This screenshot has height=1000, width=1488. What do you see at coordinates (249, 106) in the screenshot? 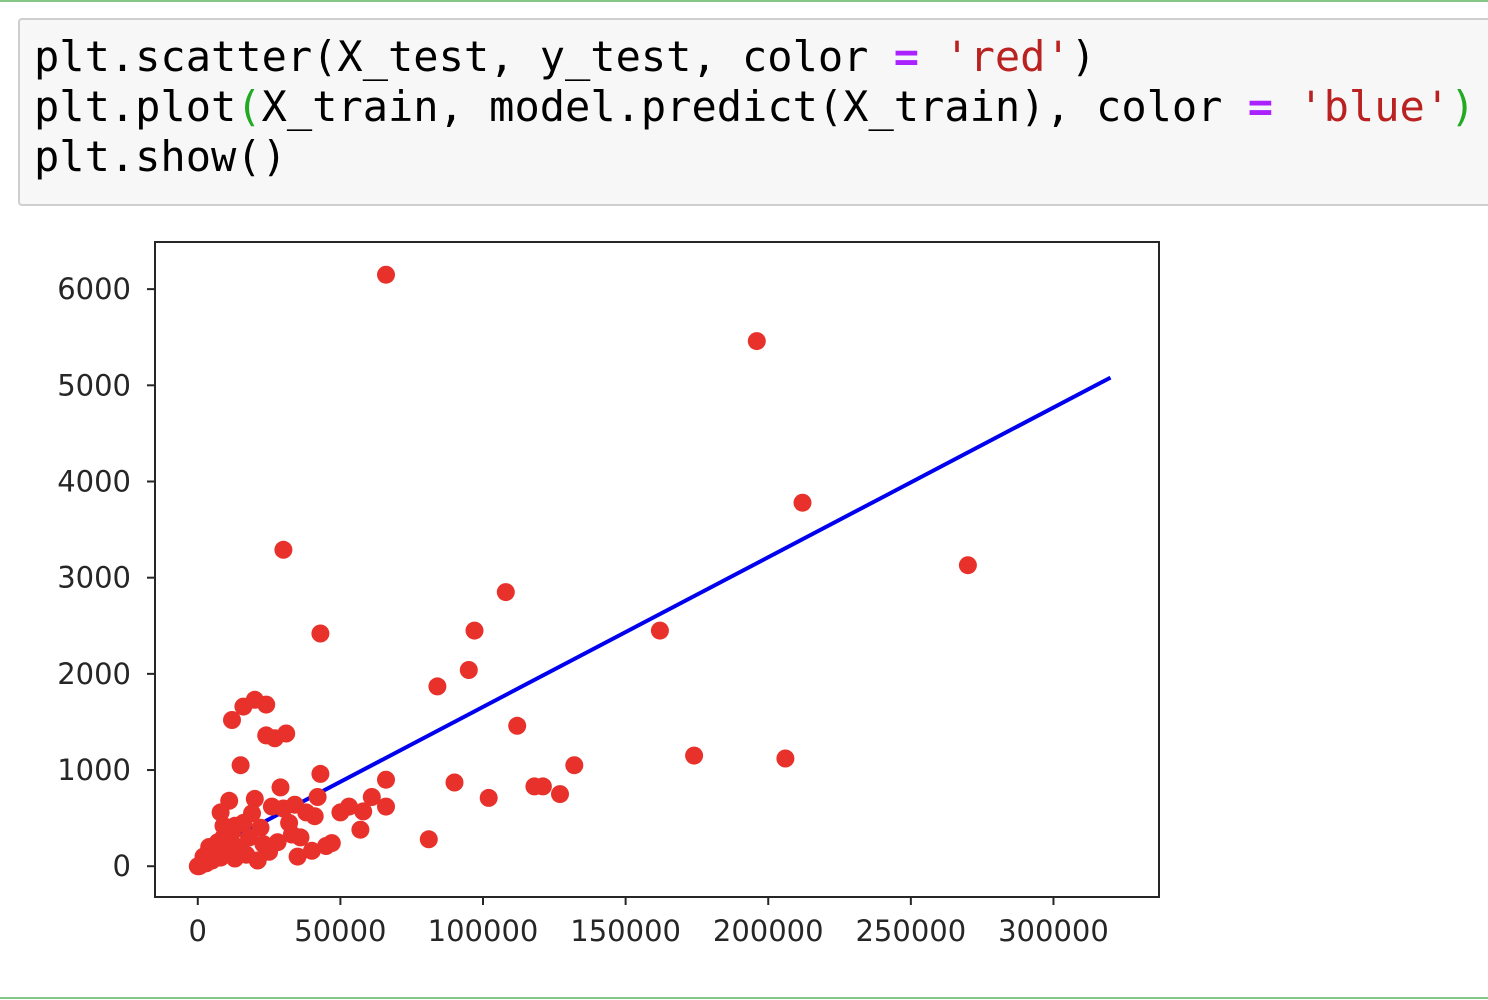
I see `code-token: (` at bounding box center [249, 106].